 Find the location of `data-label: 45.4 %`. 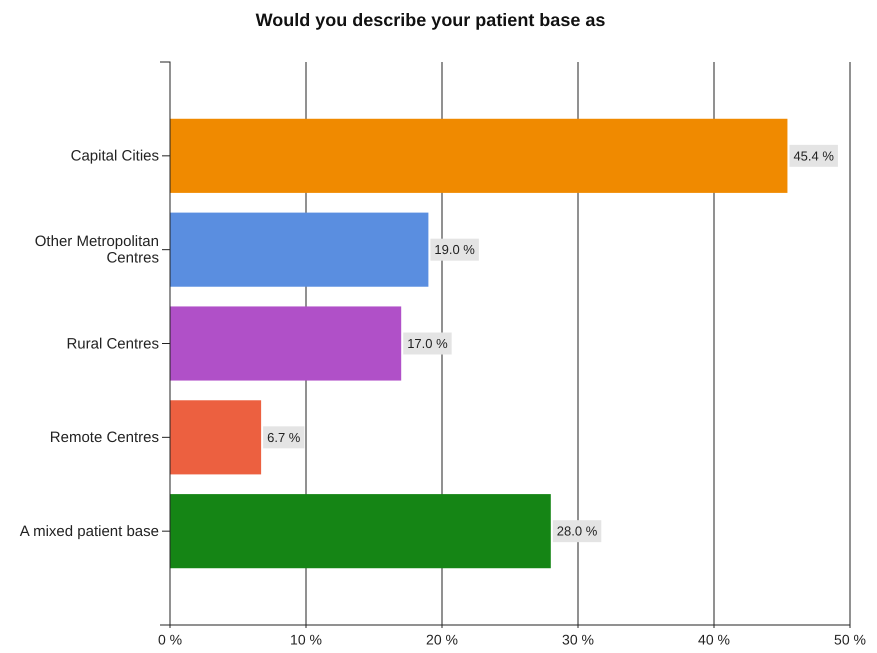

data-label: 45.4 % is located at coordinates (813, 156).